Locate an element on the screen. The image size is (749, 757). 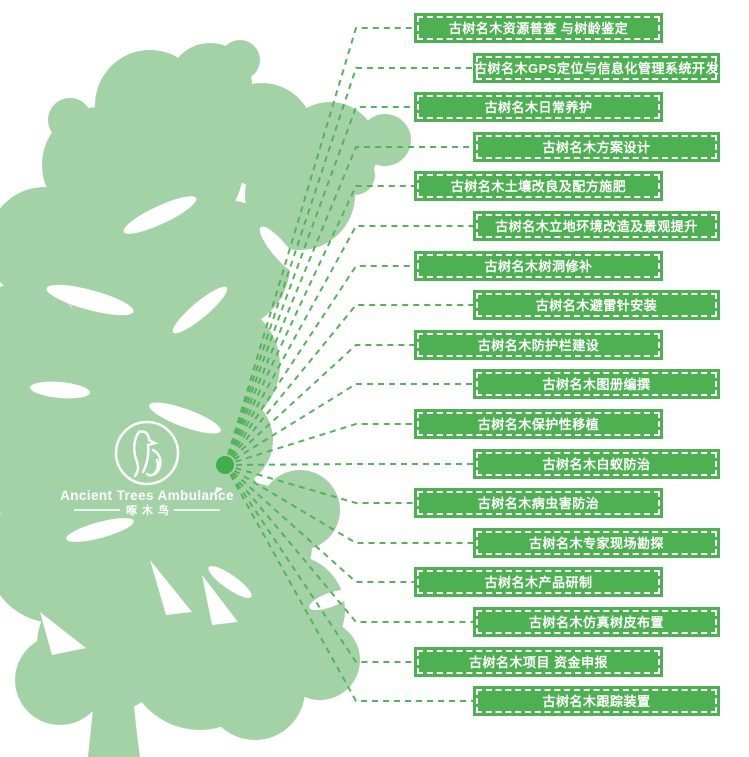
logo: Ancient Trees Ambulance 啄木鸟 is located at coordinates (147, 468).